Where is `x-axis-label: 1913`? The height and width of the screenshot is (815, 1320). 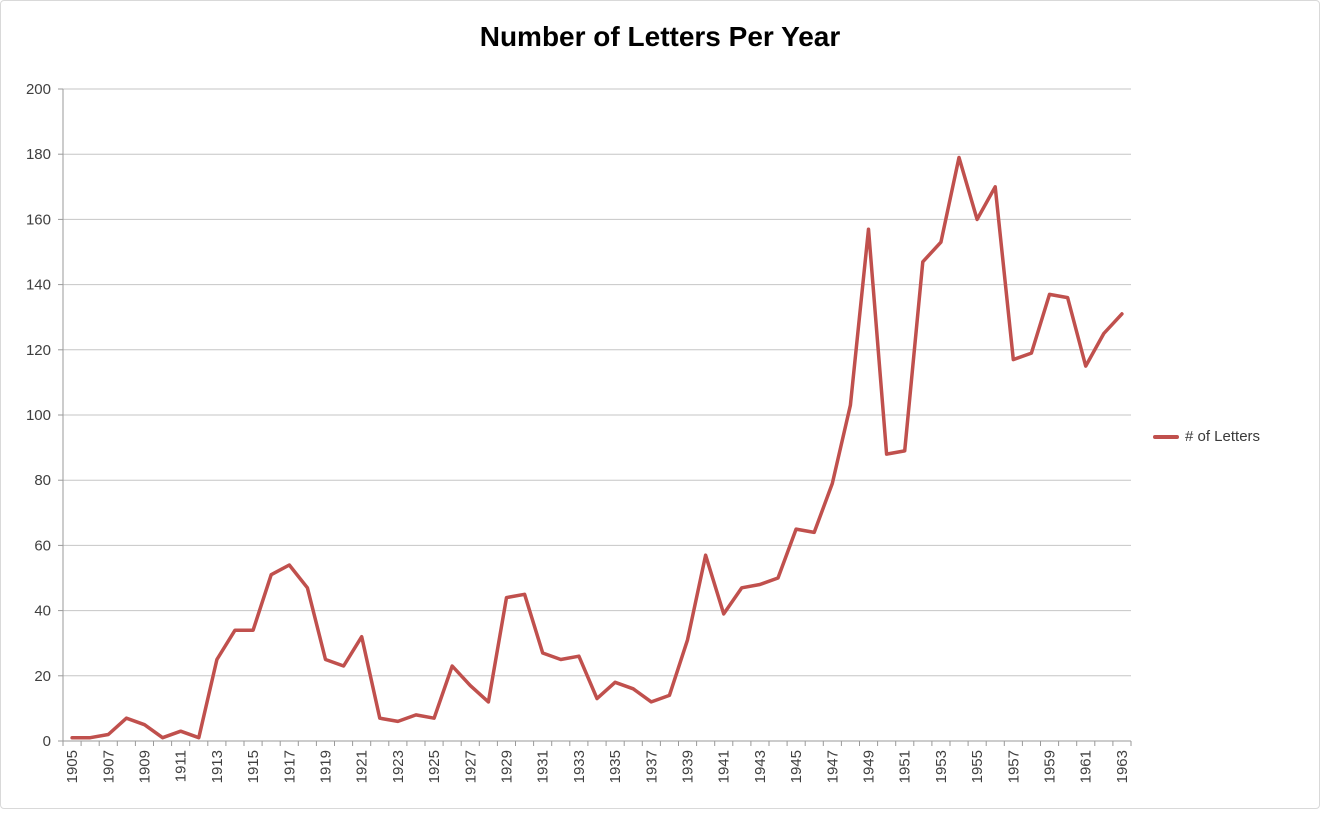 x-axis-label: 1913 is located at coordinates (217, 766).